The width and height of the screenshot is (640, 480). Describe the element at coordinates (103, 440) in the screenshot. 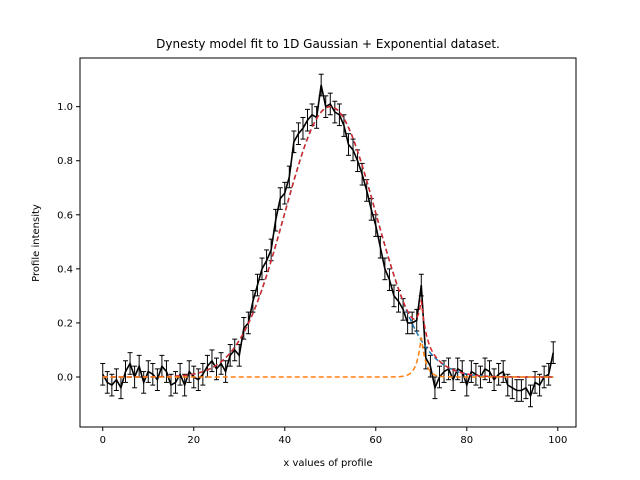

I see `x-tick-label: 0` at that location.